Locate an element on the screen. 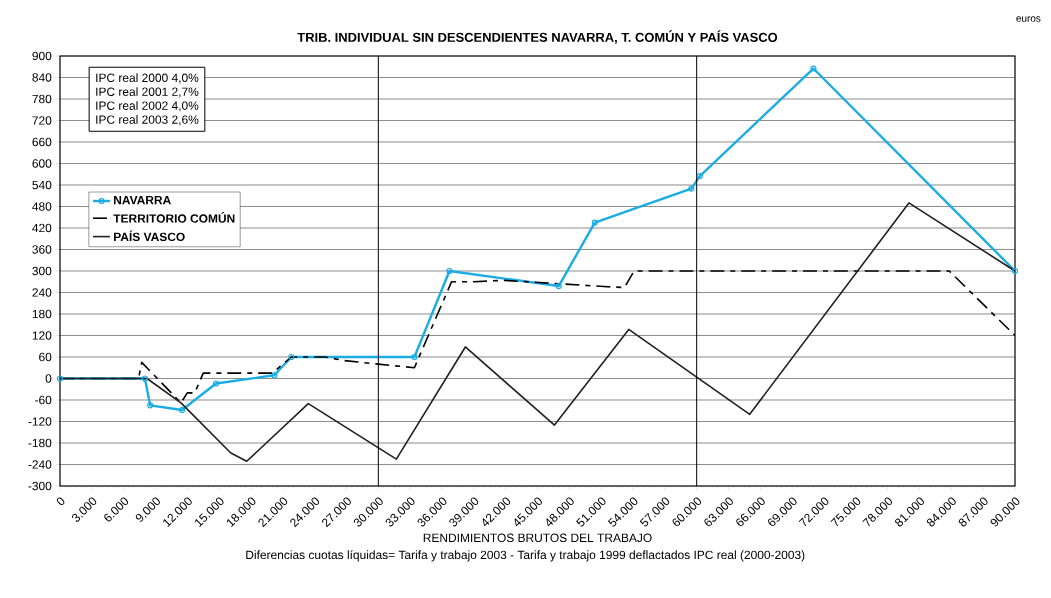 This screenshot has height=598, width=1051. annotation: IPC real 2000 4,0% is located at coordinates (147, 78).